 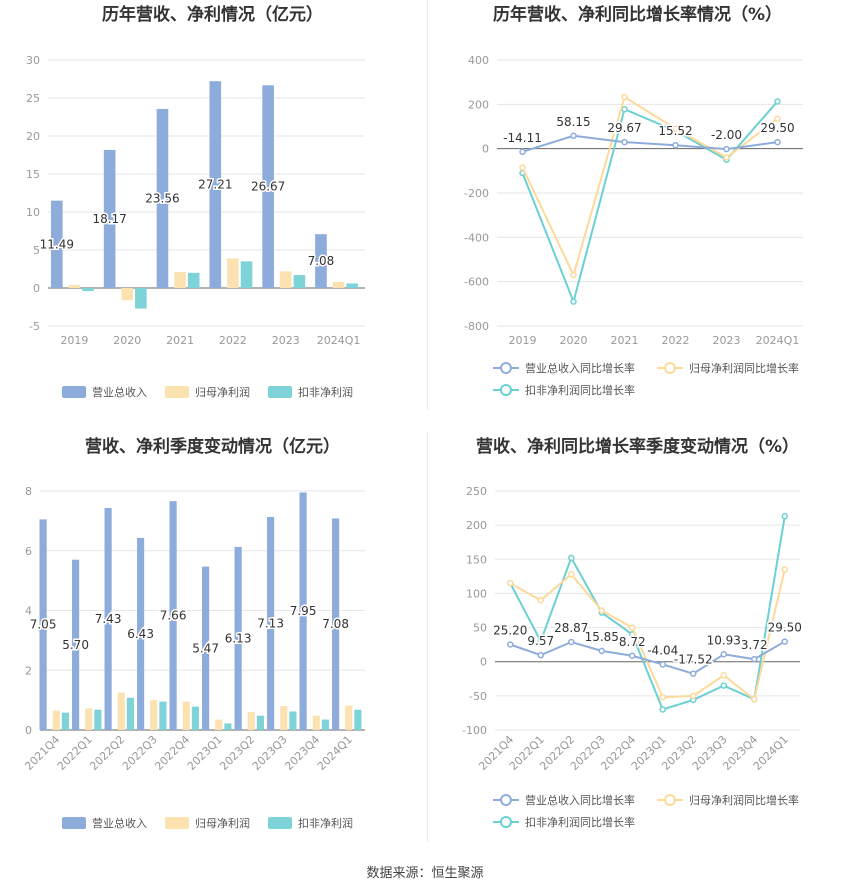 What do you see at coordinates (33, 212) in the screenshot?
I see `y-tick-label: 10` at bounding box center [33, 212].